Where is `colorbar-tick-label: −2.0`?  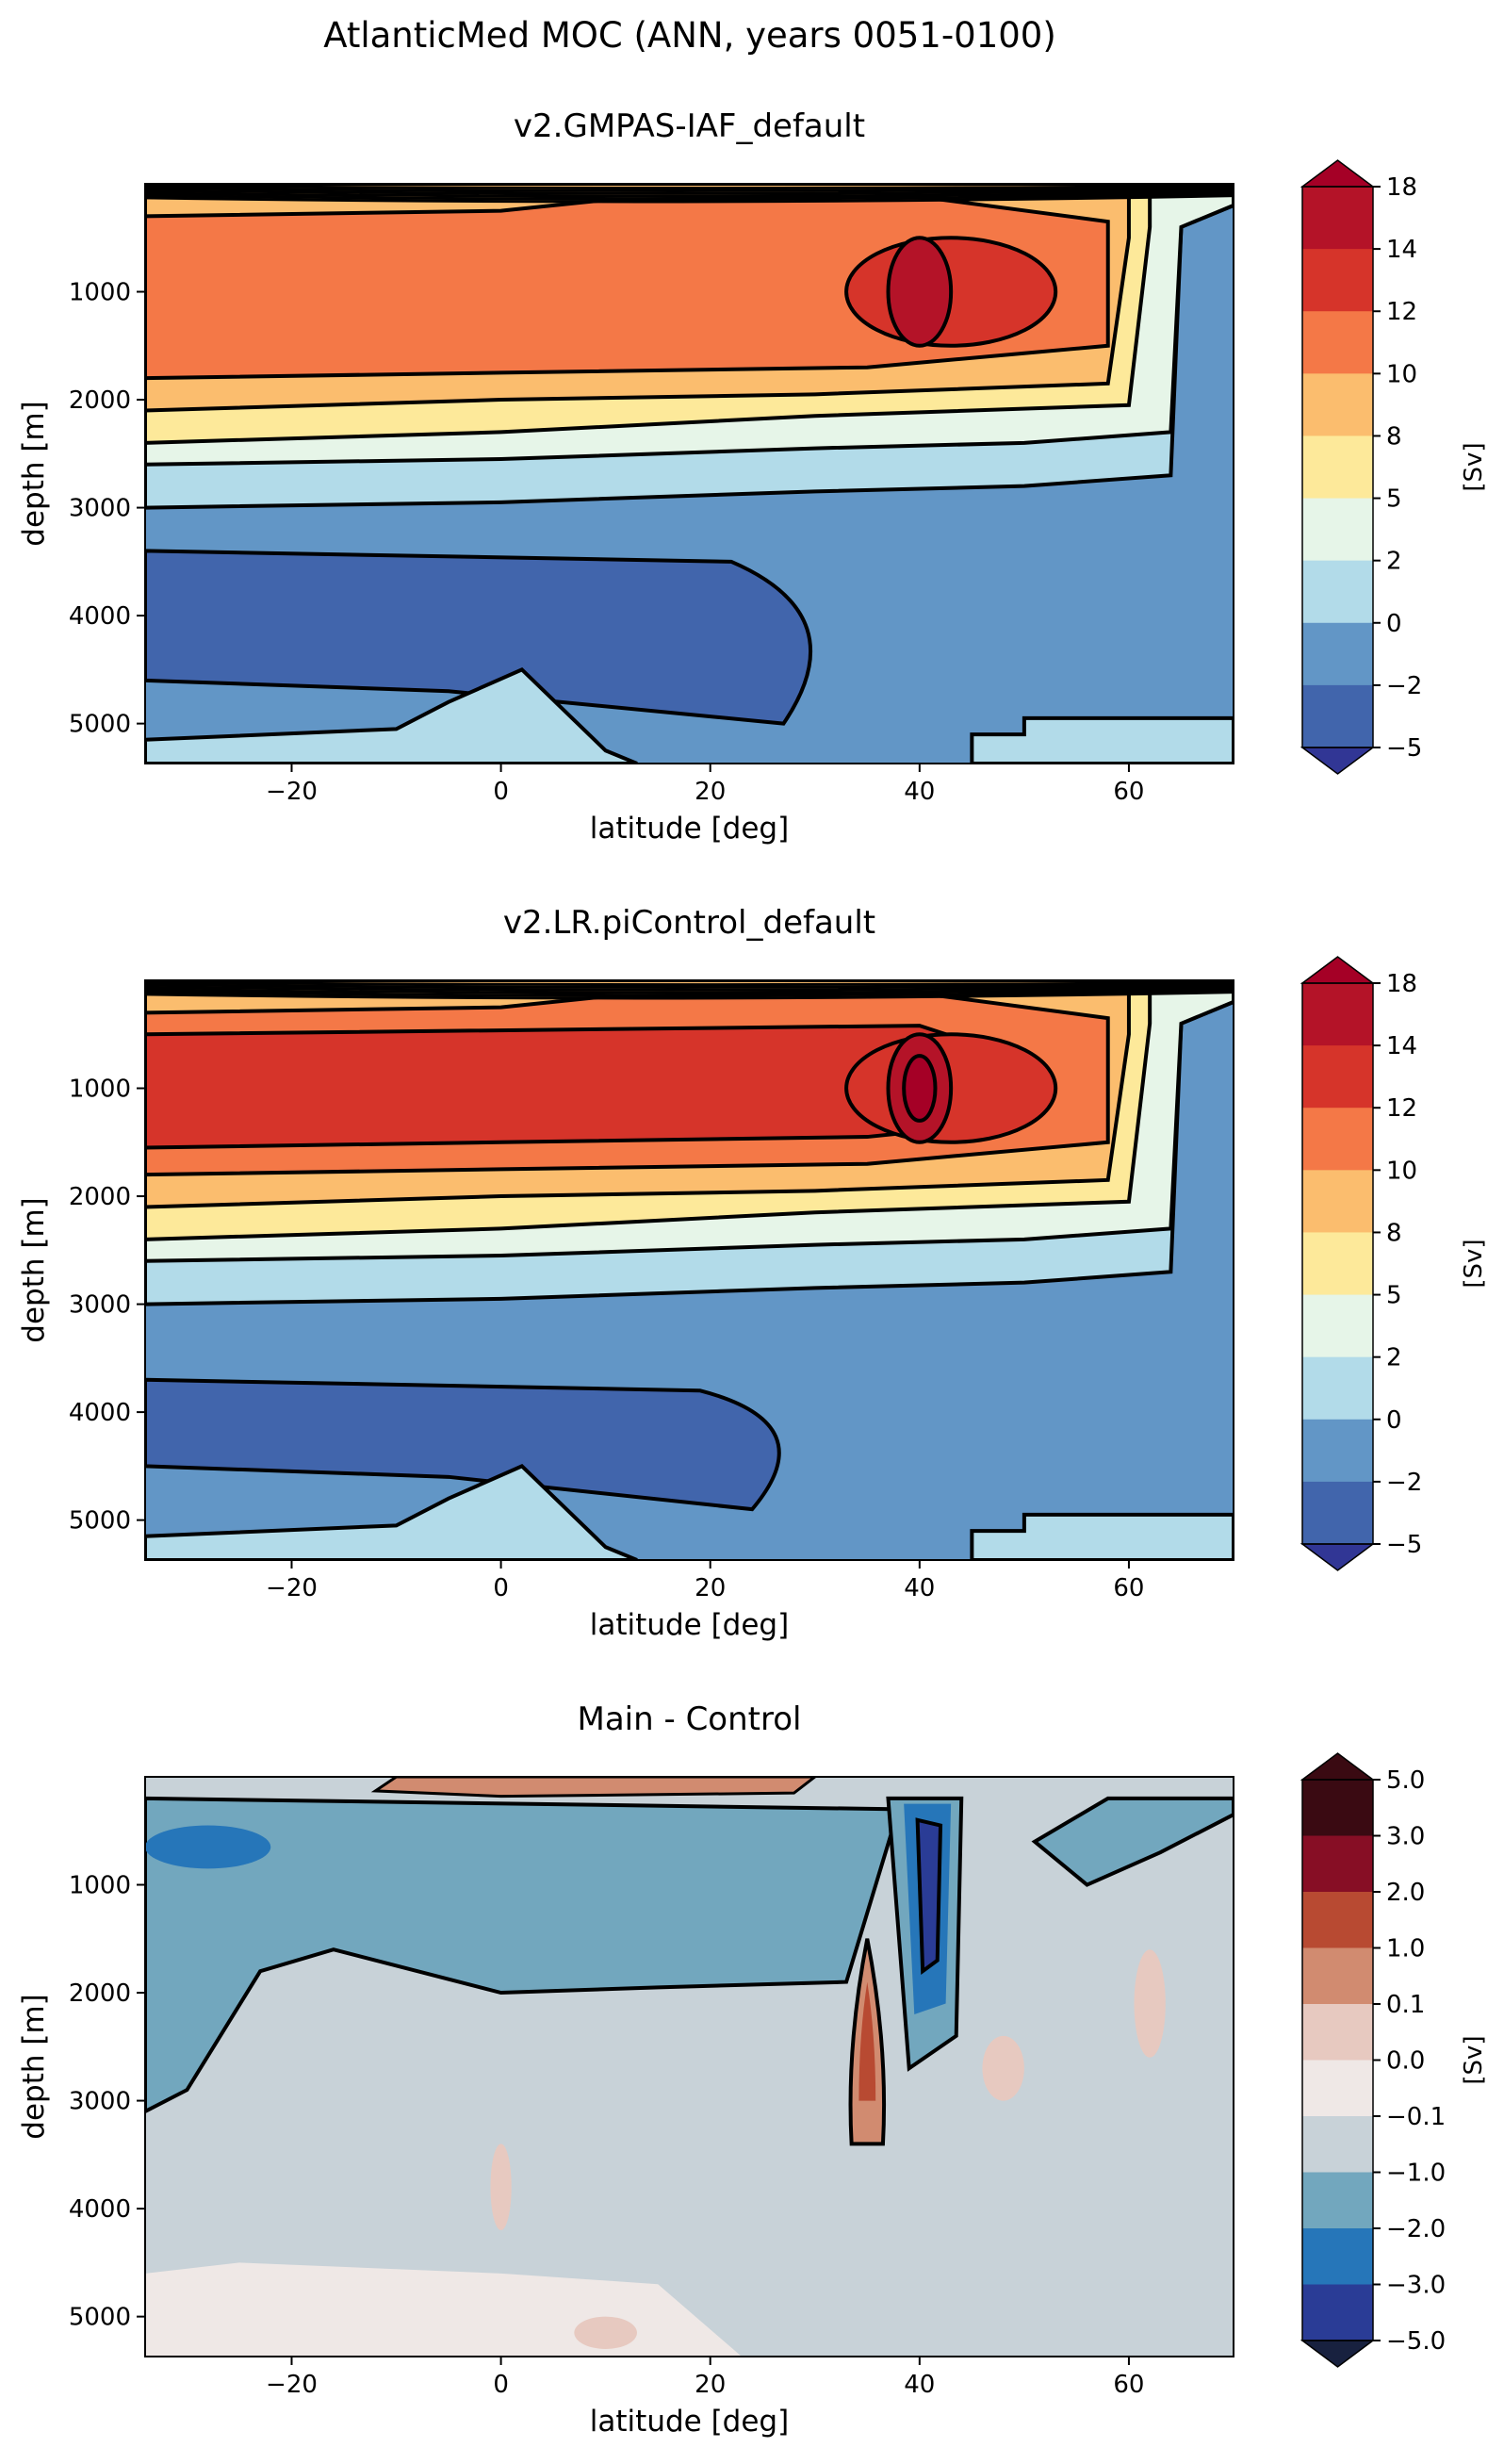
colorbar-tick-label: −2.0 is located at coordinates (1416, 2229).